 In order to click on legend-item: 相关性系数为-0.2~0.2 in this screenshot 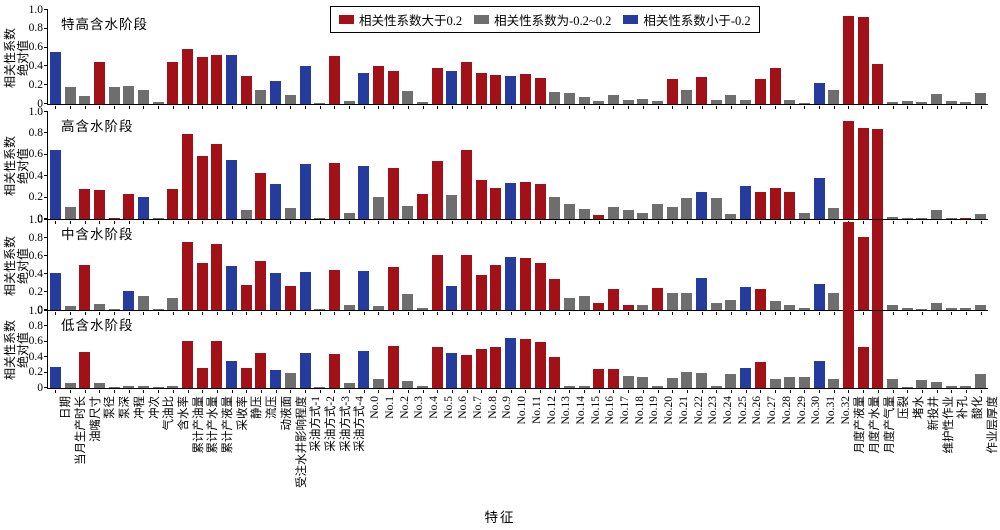, I will do `click(542, 19)`.